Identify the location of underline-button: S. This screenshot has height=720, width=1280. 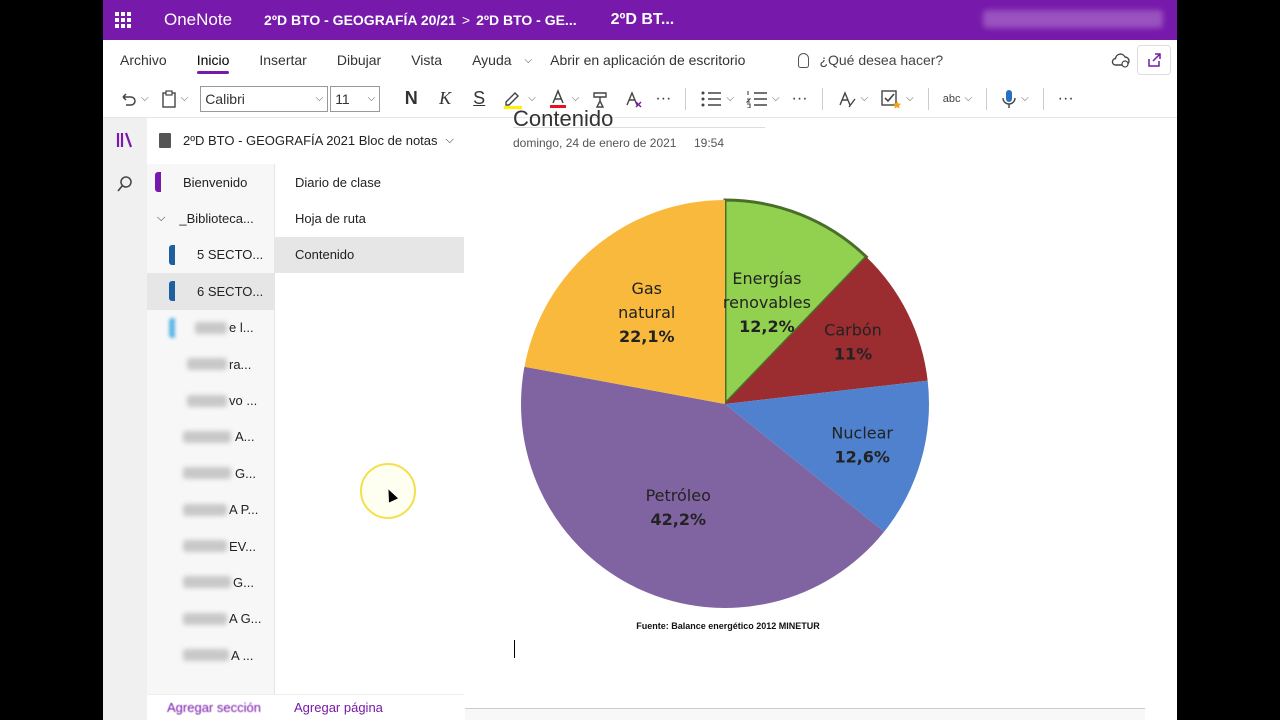
(479, 98).